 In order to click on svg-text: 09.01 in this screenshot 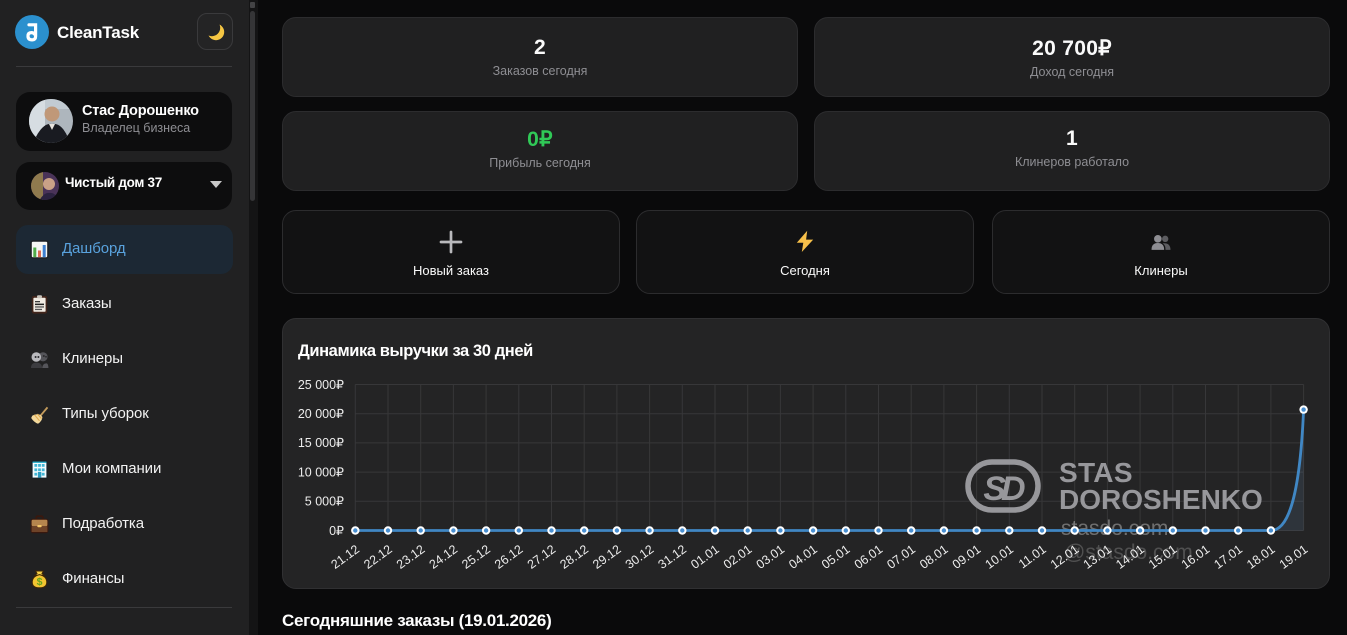, I will do `click(967, 557)`.